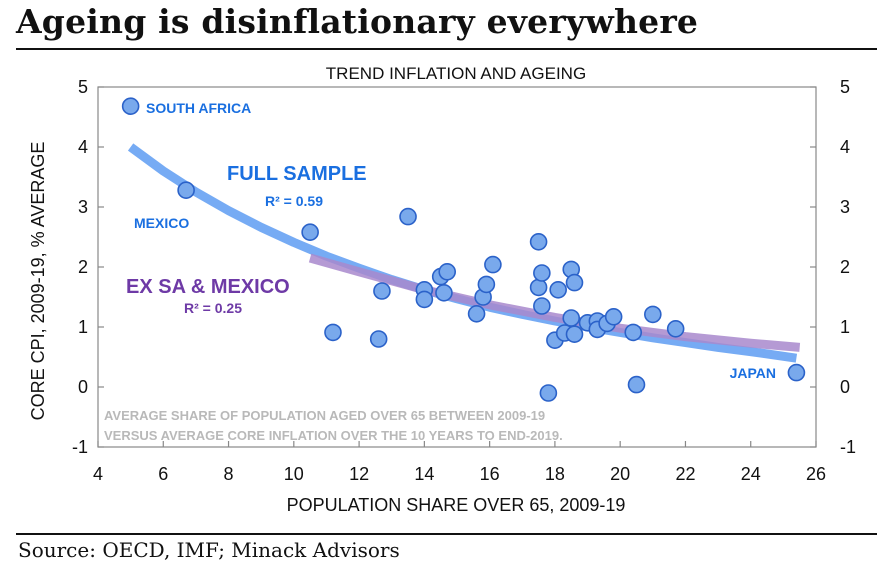  I want to click on point-label-japan: JAPAN, so click(753, 373).